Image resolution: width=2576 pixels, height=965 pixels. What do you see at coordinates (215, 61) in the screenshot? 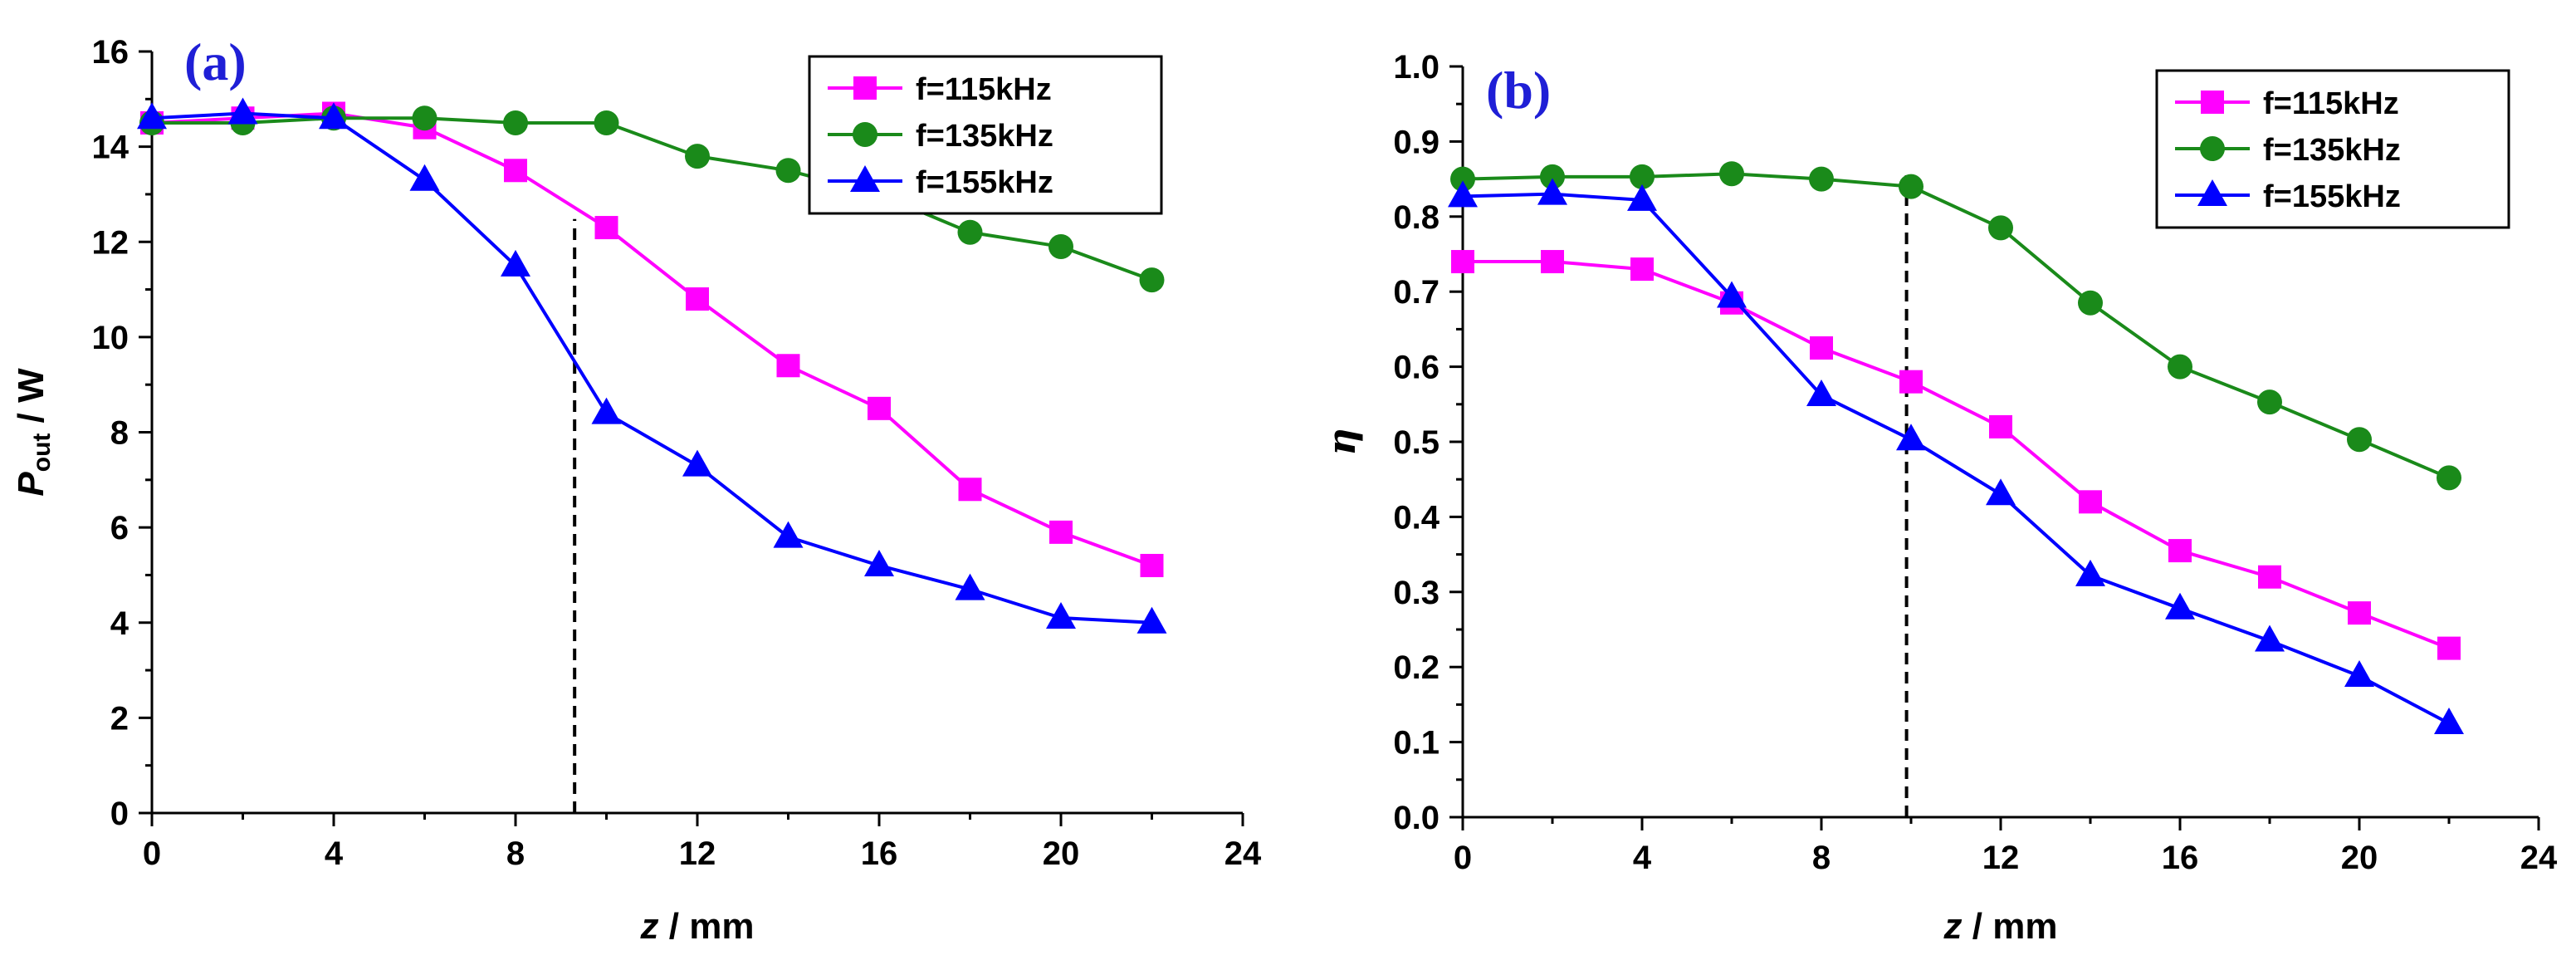
I see `panel-label: (a)` at bounding box center [215, 61].